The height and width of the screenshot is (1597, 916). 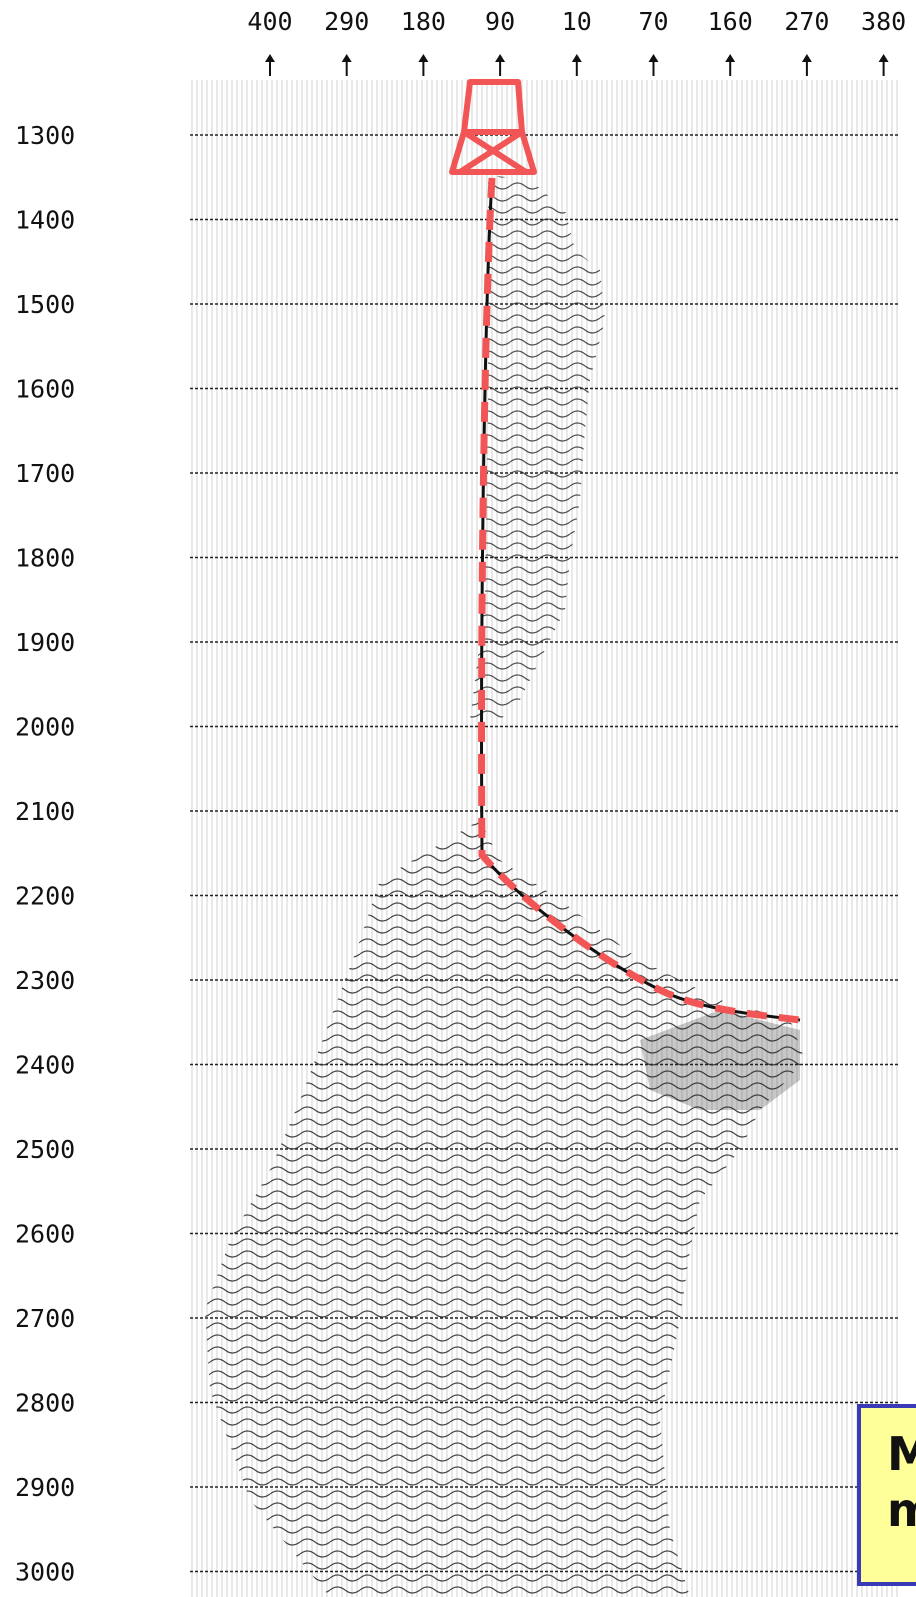 I want to click on depth-label-1400: 1400, so click(x=45, y=220).